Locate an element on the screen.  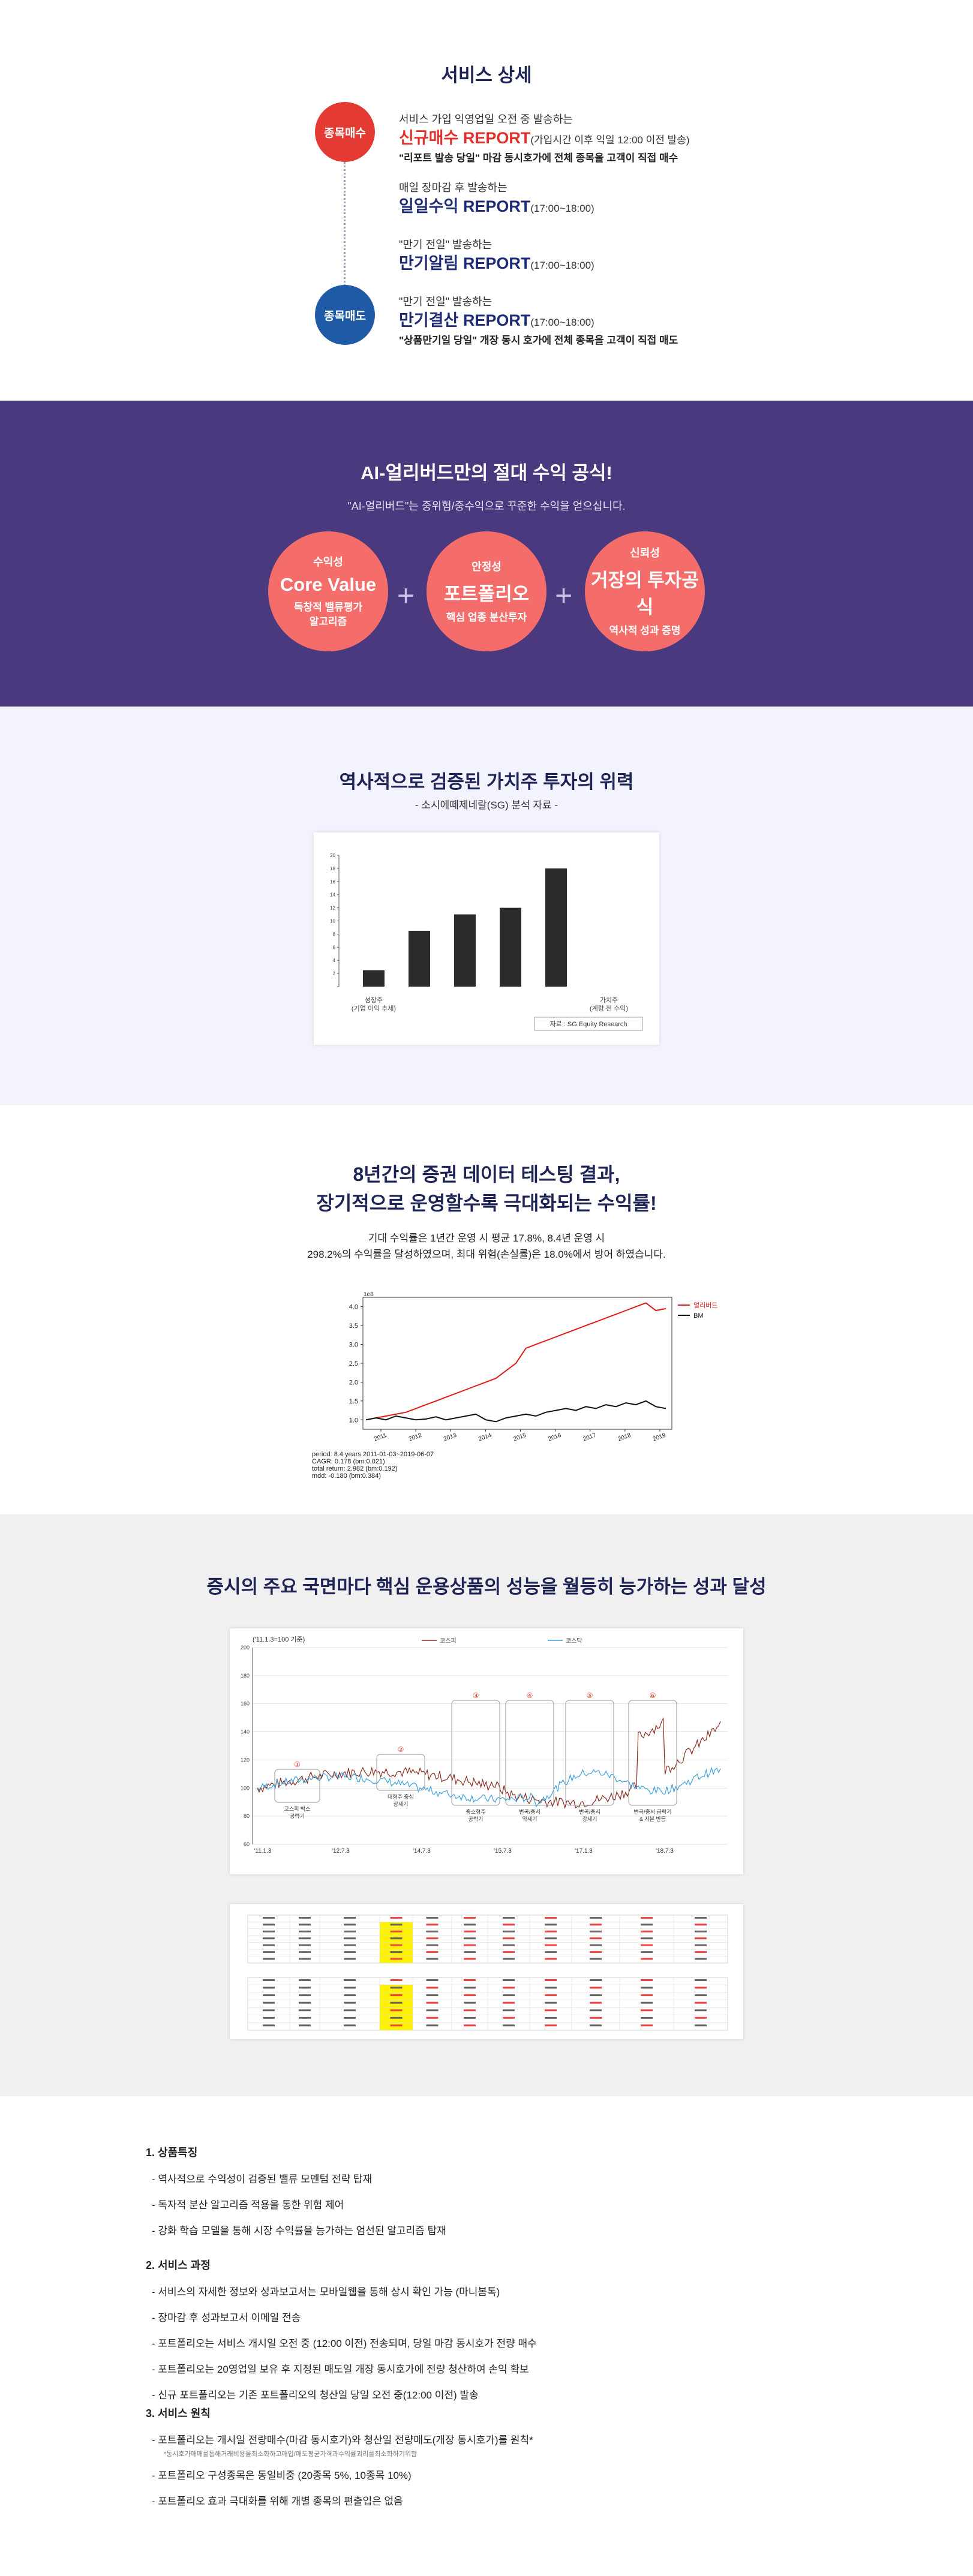
list-item: - 포트폴리오 효과 극대화를 위해 개별 종목의 편출입은 없음 is located at coordinates (277, 2502).